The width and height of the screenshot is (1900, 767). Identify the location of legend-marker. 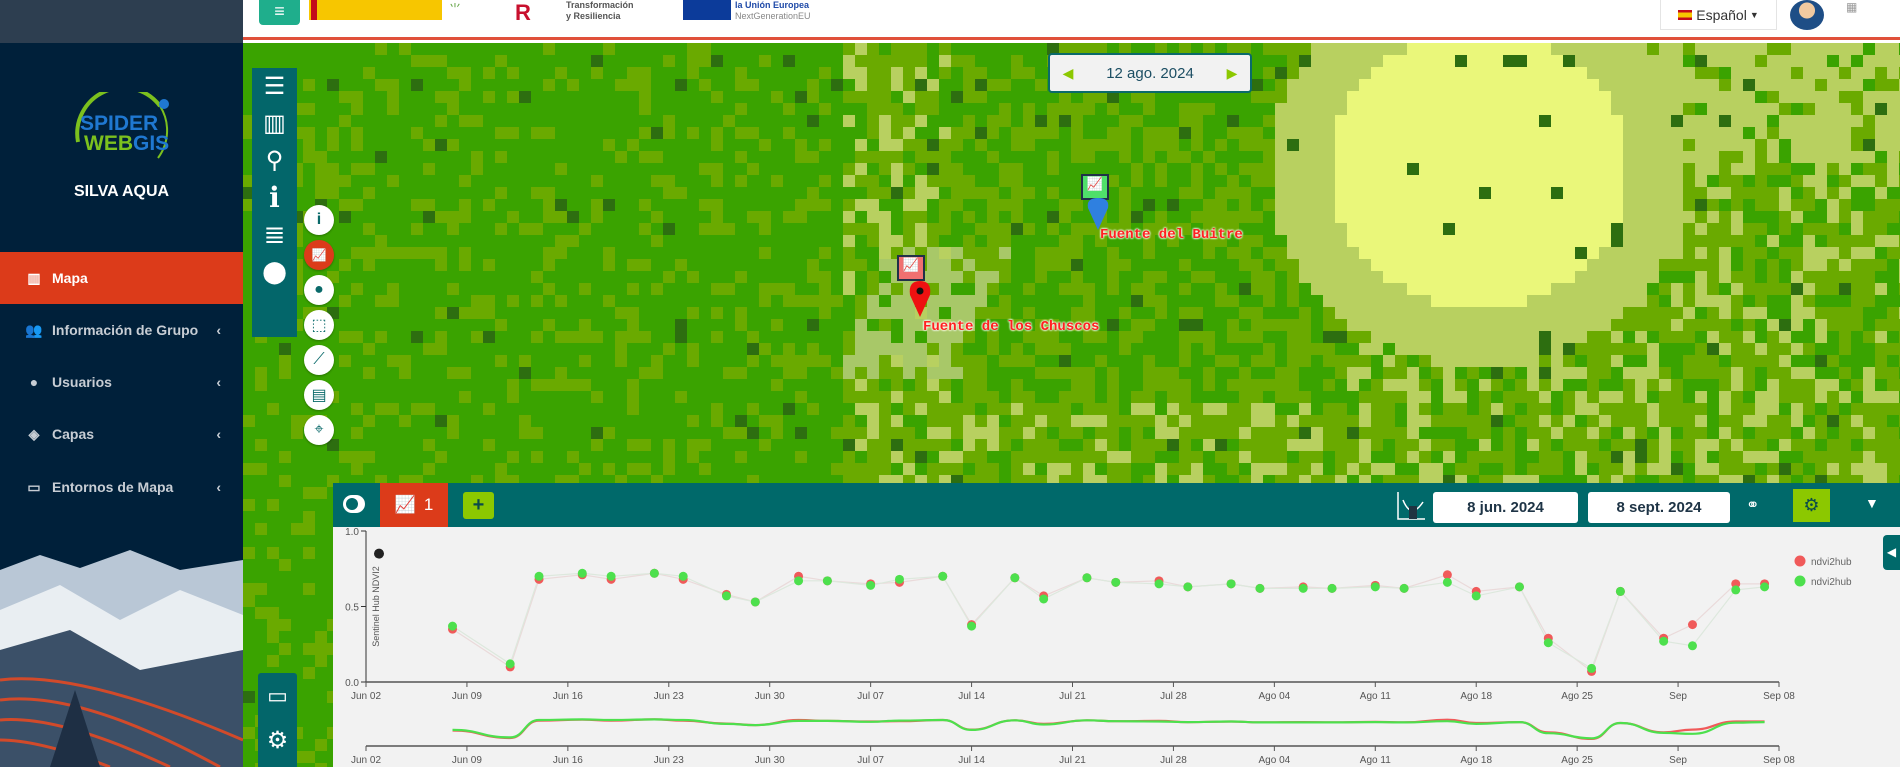
(1800, 581).